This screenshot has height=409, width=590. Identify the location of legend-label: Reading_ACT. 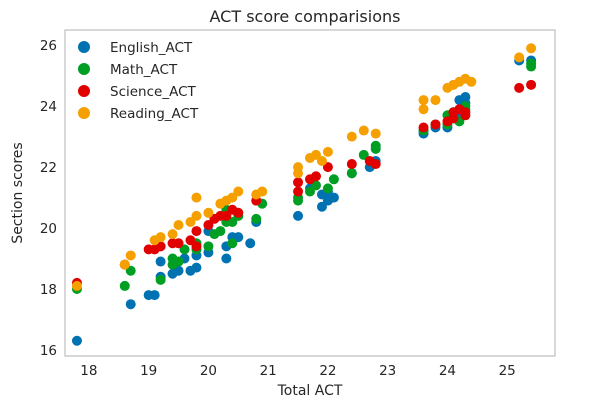
(154, 114).